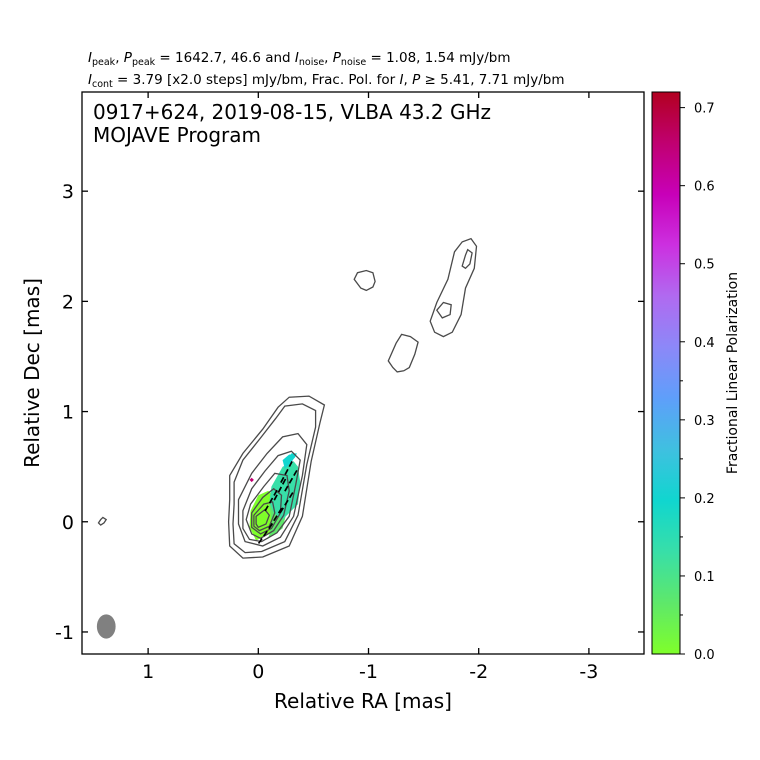 This screenshot has height=760, width=760. I want to click on evpa-vectors, so click(278, 501).